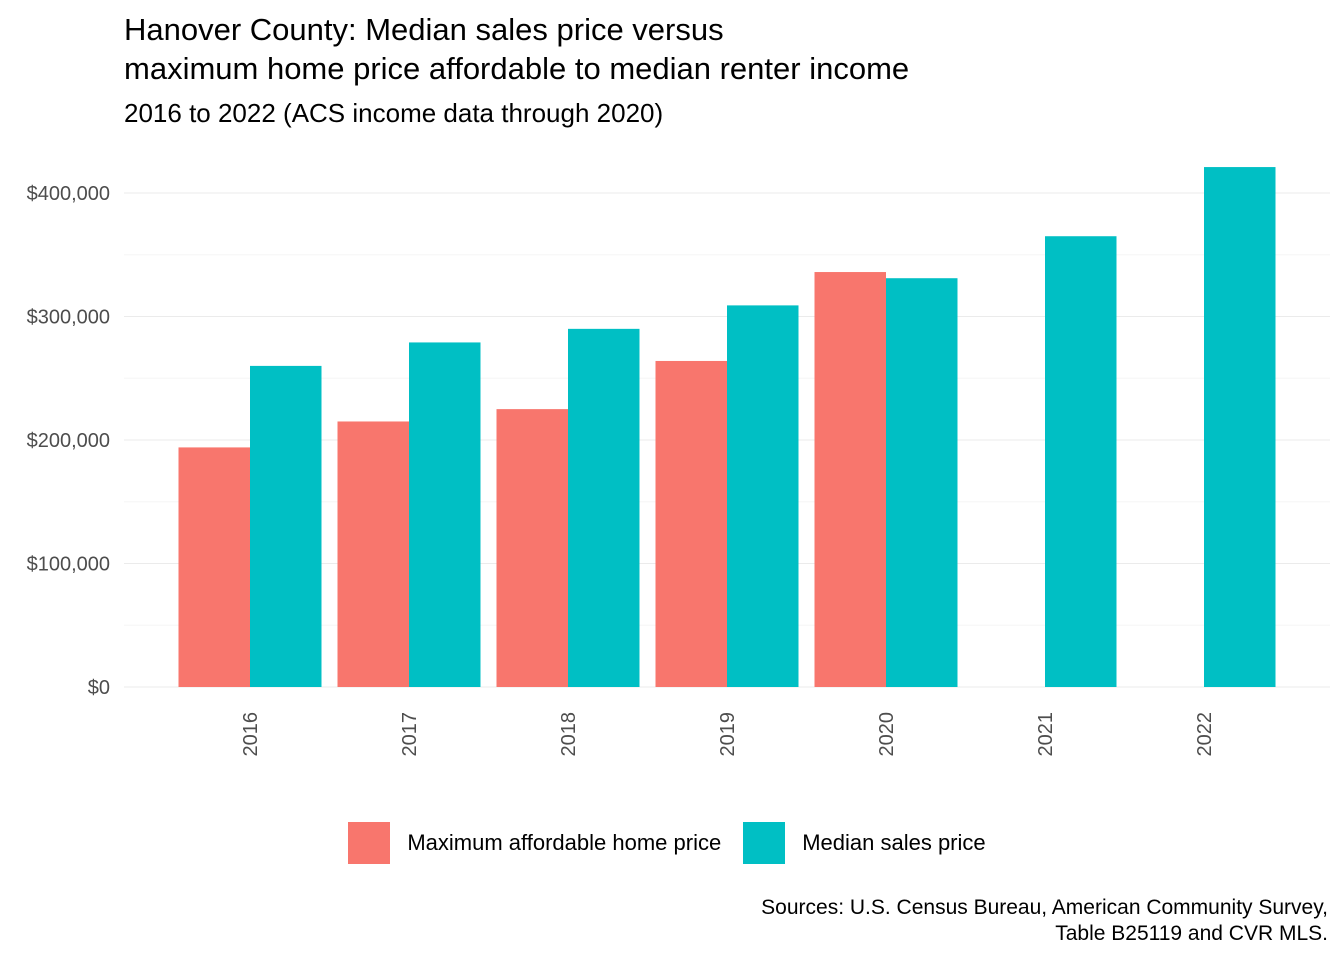  Describe the element at coordinates (569, 734) in the screenshot. I see `x-tick-label-2018: 2018` at that location.